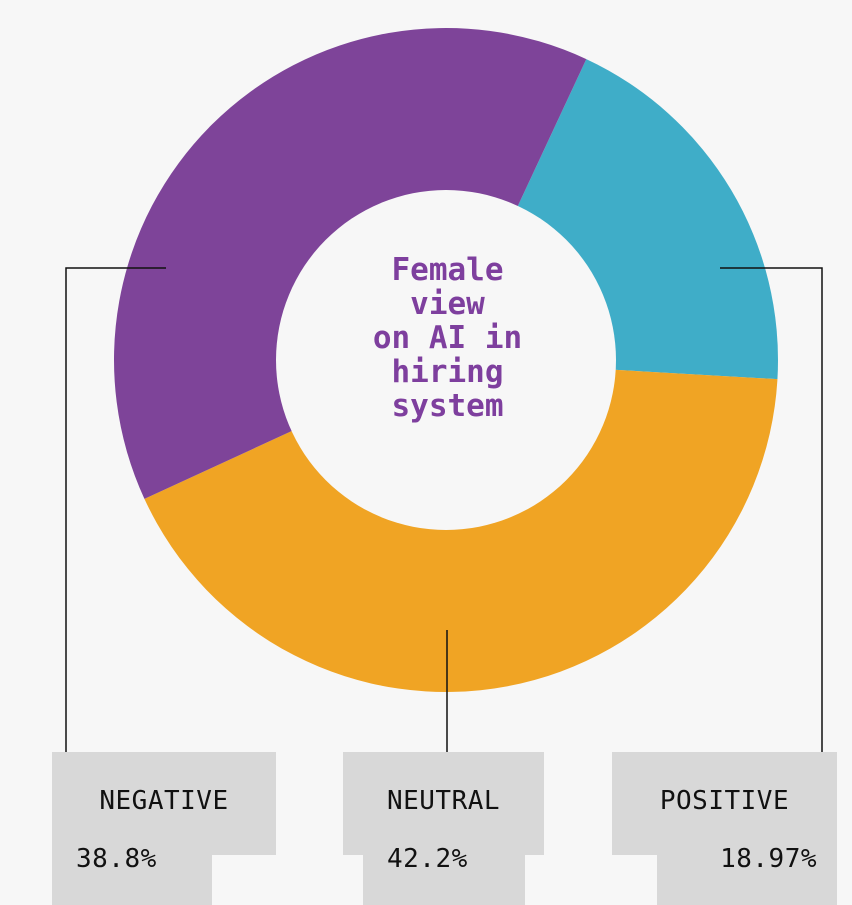 The width and height of the screenshot is (852, 905). What do you see at coordinates (116, 859) in the screenshot?
I see `slice-value-negative: 38.8%` at bounding box center [116, 859].